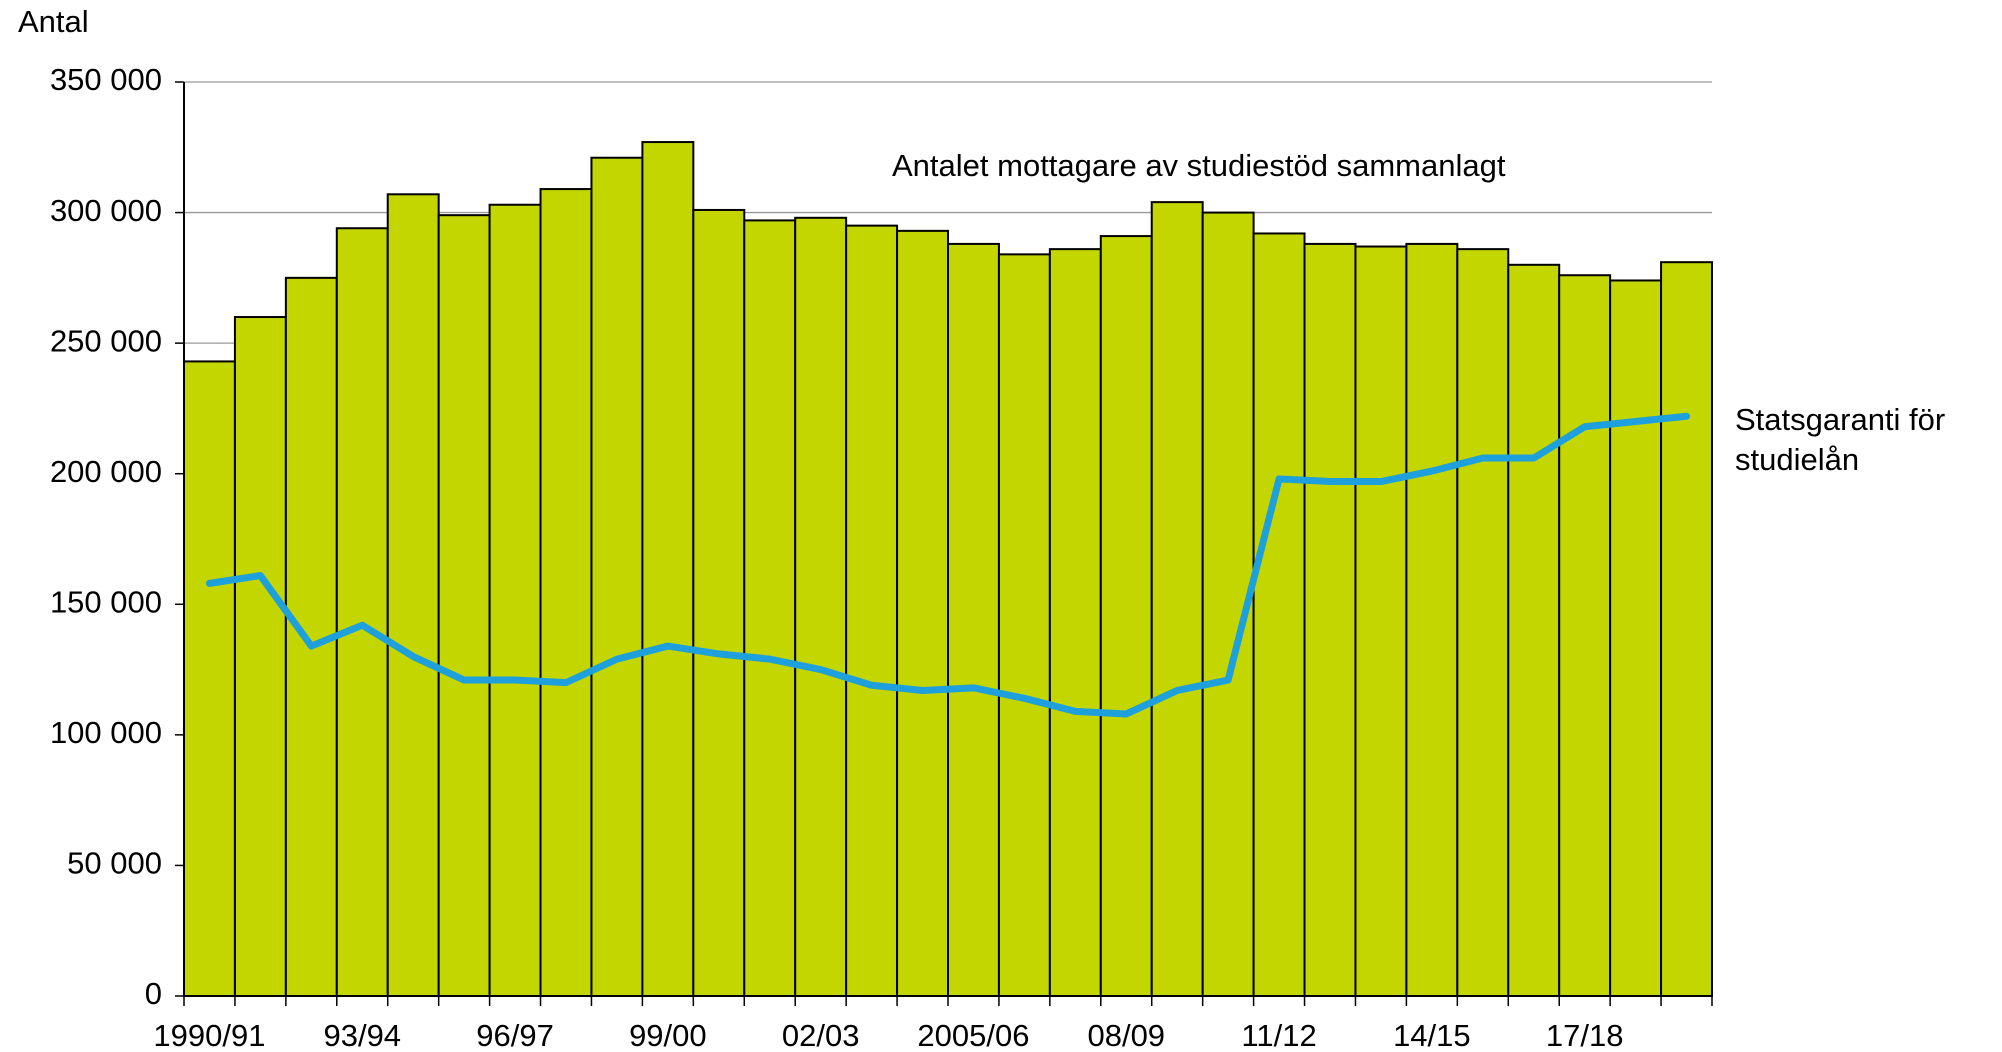  I want to click on x-tick-label: 11/12, so click(1278, 1035).